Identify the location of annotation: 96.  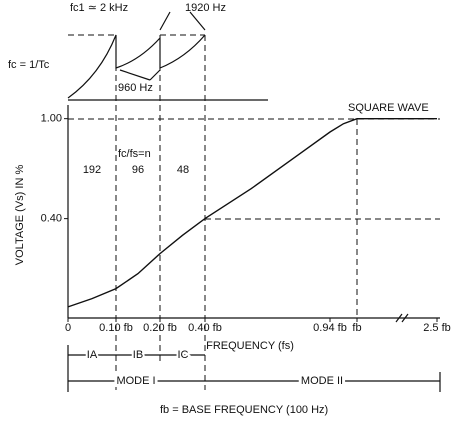
(138, 170).